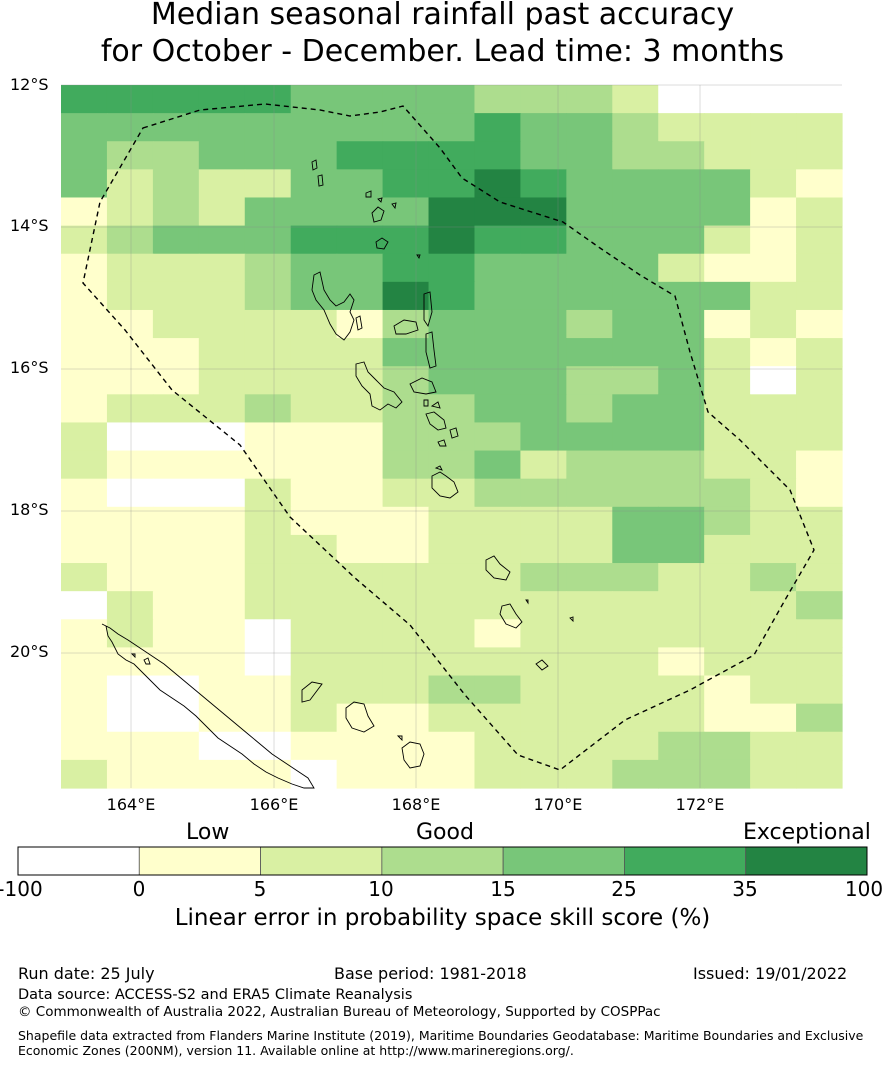  Describe the element at coordinates (445, 832) in the screenshot. I see `colorbar-category-good: Good` at that location.